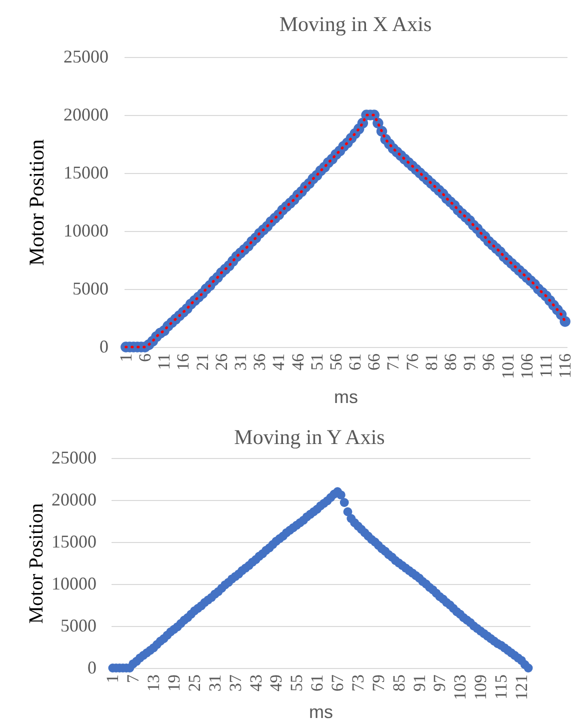  I want to click on chart-title: Moving in Y Axis, so click(309, 437).